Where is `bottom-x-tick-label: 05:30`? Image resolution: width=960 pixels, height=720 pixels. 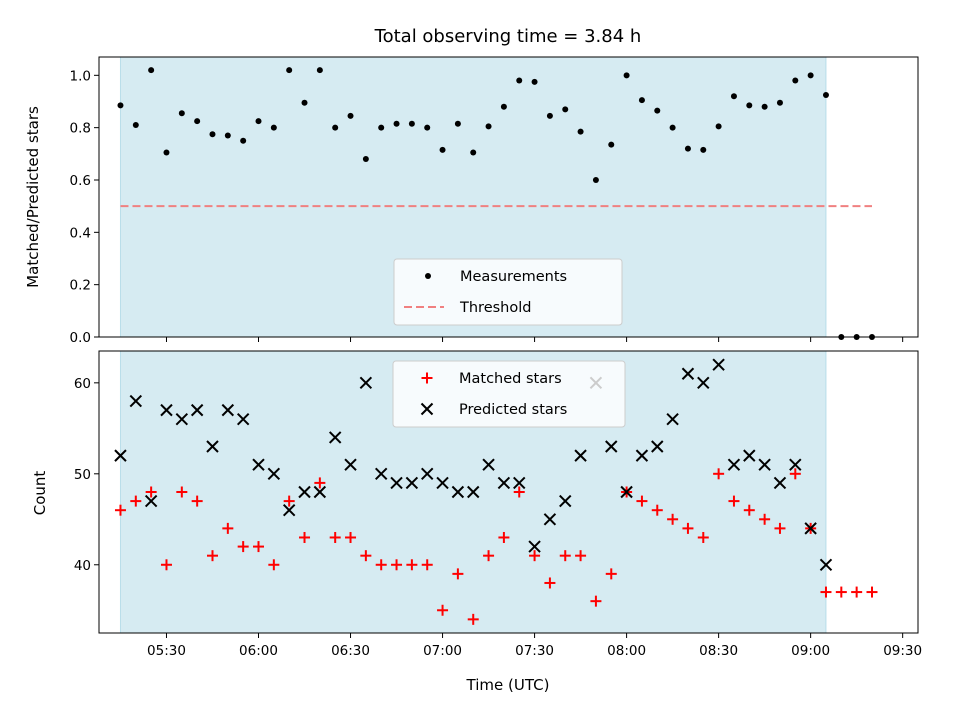 bottom-x-tick-label: 05:30 is located at coordinates (166, 651).